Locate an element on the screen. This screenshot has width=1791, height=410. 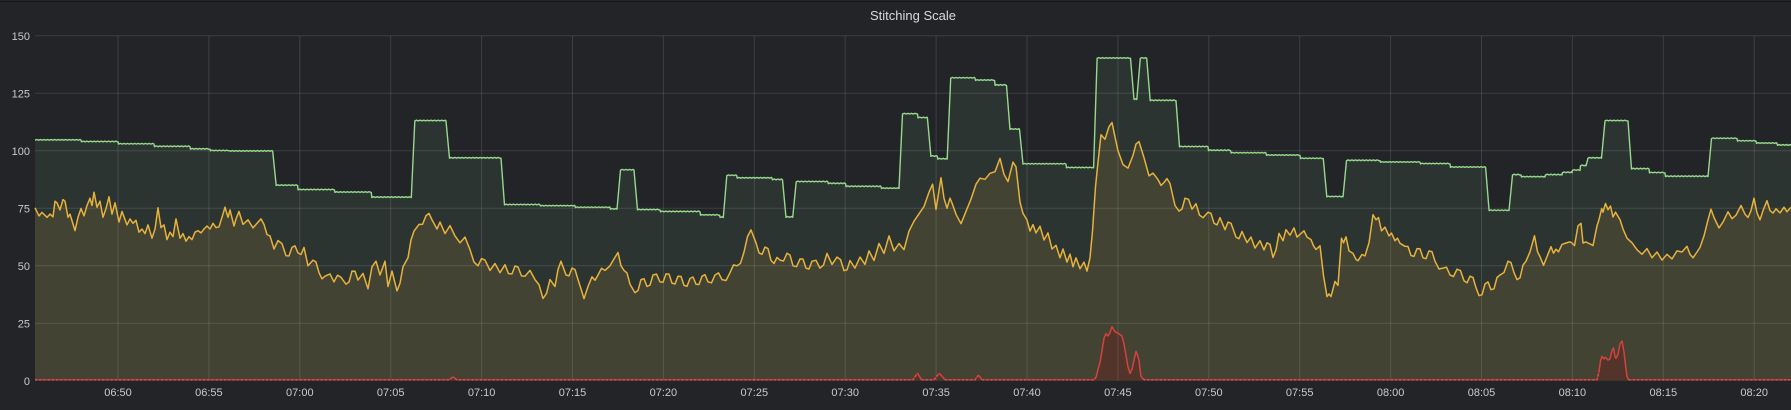
svg-text: 08:10 is located at coordinates (1573, 393).